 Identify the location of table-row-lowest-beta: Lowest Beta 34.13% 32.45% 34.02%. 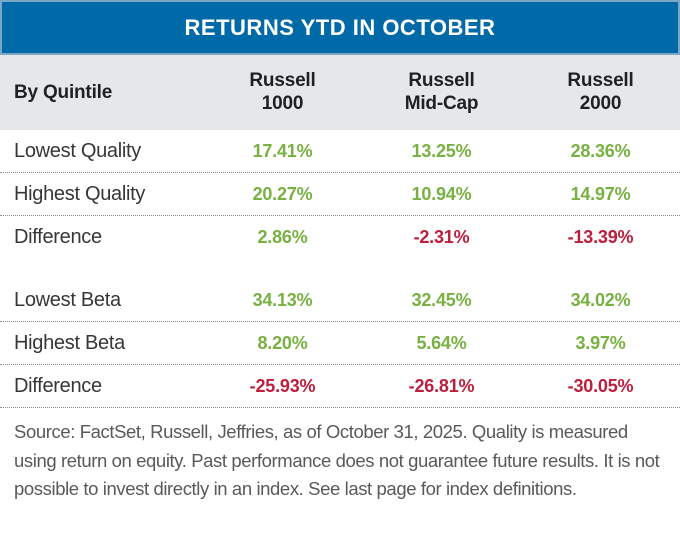
(340, 300).